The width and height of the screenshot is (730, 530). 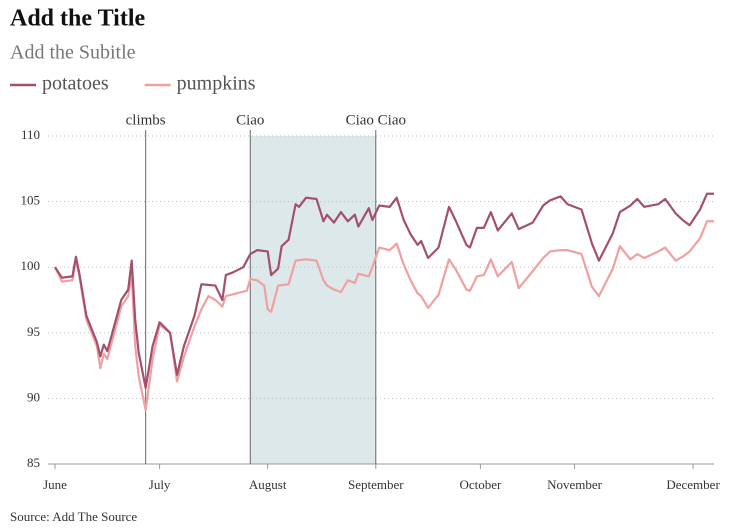 What do you see at coordinates (31, 200) in the screenshot?
I see `y-tick-label: 105` at bounding box center [31, 200].